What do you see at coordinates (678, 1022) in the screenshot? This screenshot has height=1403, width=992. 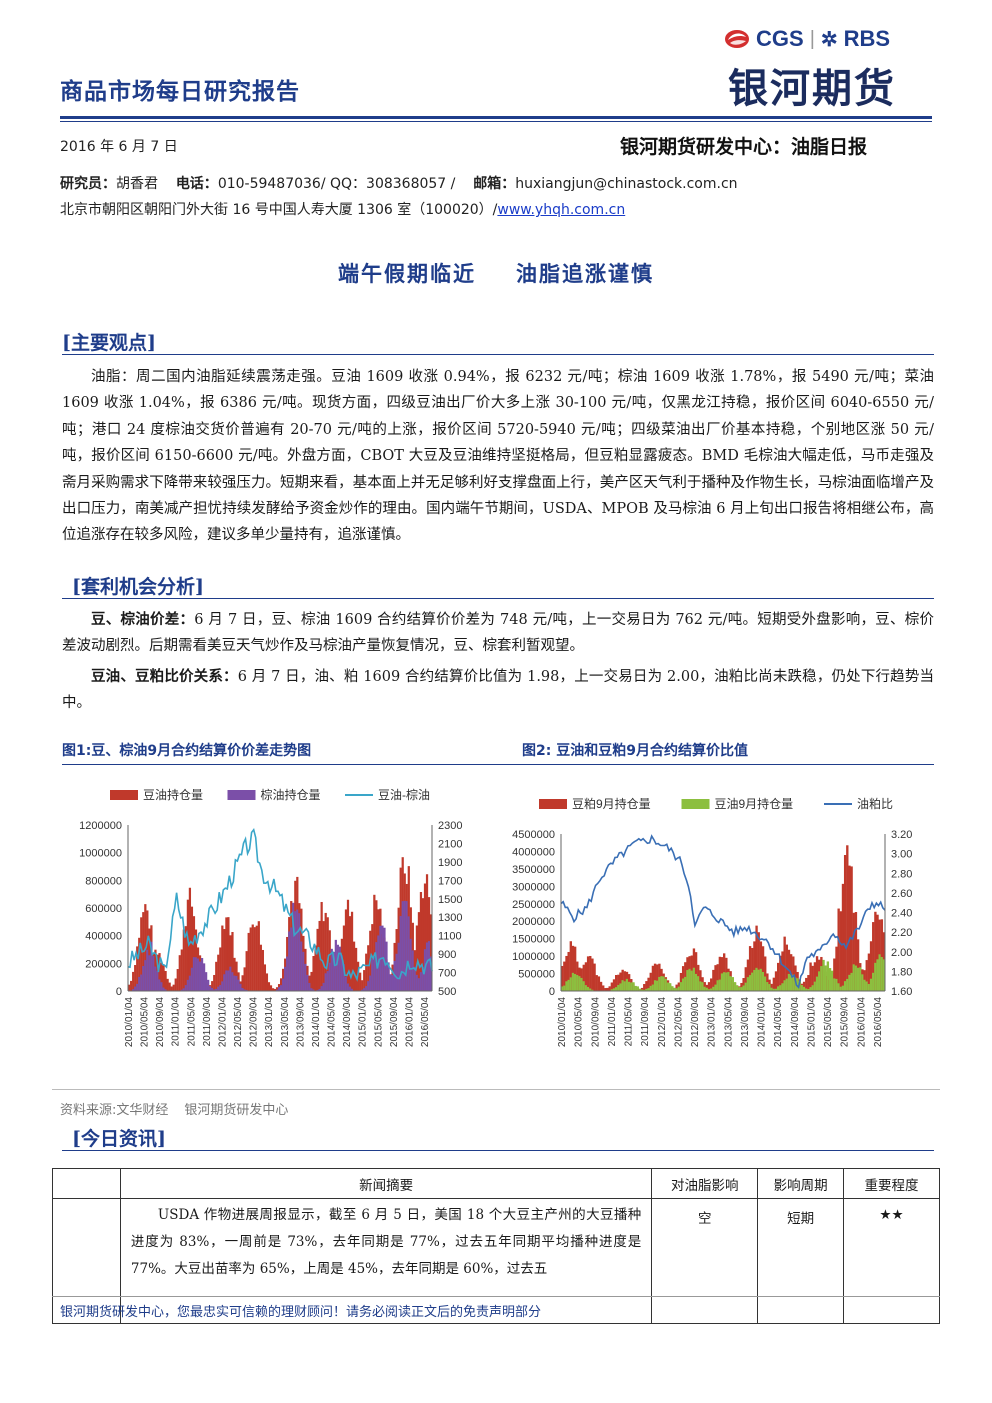 I see `x-tick-label: 2012/05/04` at bounding box center [678, 1022].